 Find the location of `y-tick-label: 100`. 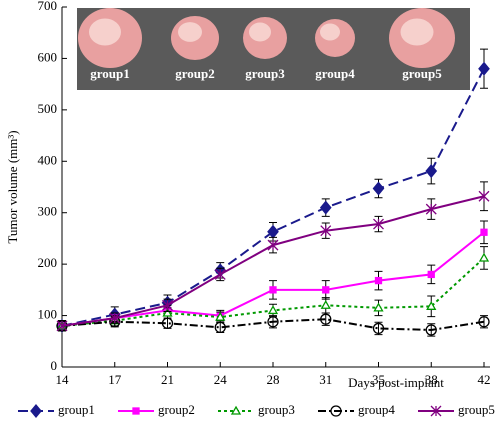

y-tick-label: 100 is located at coordinates (48, 314).